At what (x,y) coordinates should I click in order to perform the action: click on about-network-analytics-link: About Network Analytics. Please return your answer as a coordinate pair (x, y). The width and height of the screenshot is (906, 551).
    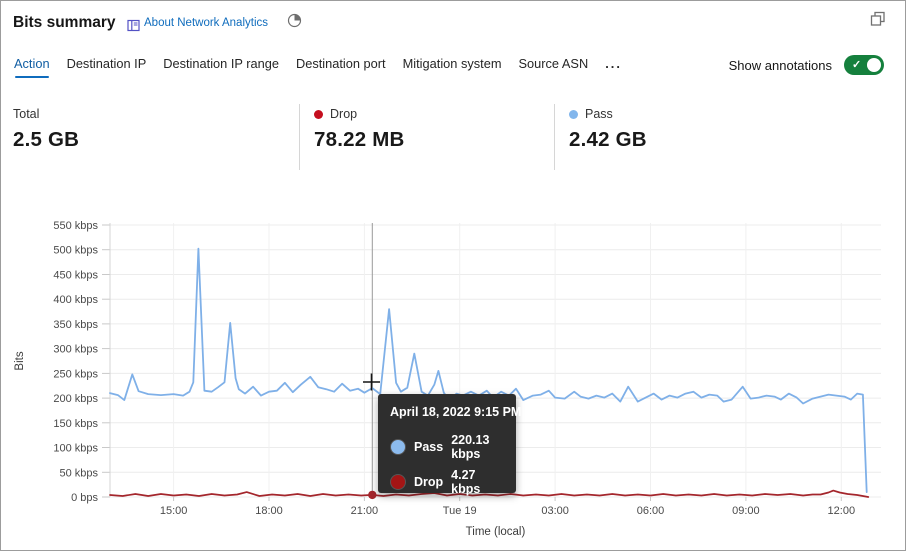
    Looking at the image, I should click on (206, 23).